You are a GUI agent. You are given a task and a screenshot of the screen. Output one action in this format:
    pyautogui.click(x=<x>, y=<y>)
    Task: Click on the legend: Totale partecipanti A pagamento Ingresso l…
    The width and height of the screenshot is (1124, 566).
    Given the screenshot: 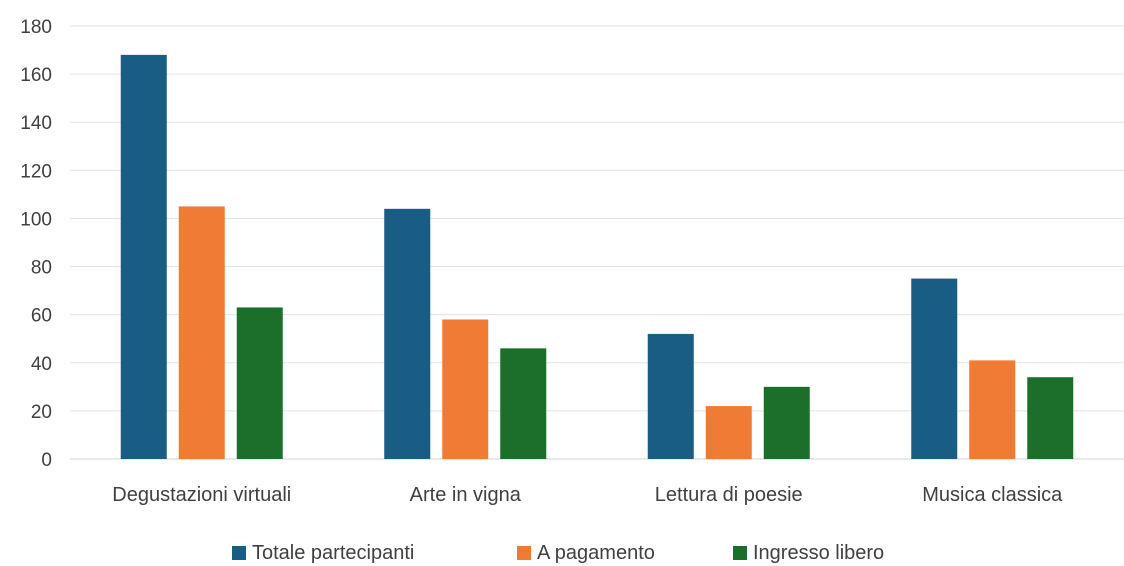 What is the action you would take?
    pyautogui.click(x=558, y=553)
    